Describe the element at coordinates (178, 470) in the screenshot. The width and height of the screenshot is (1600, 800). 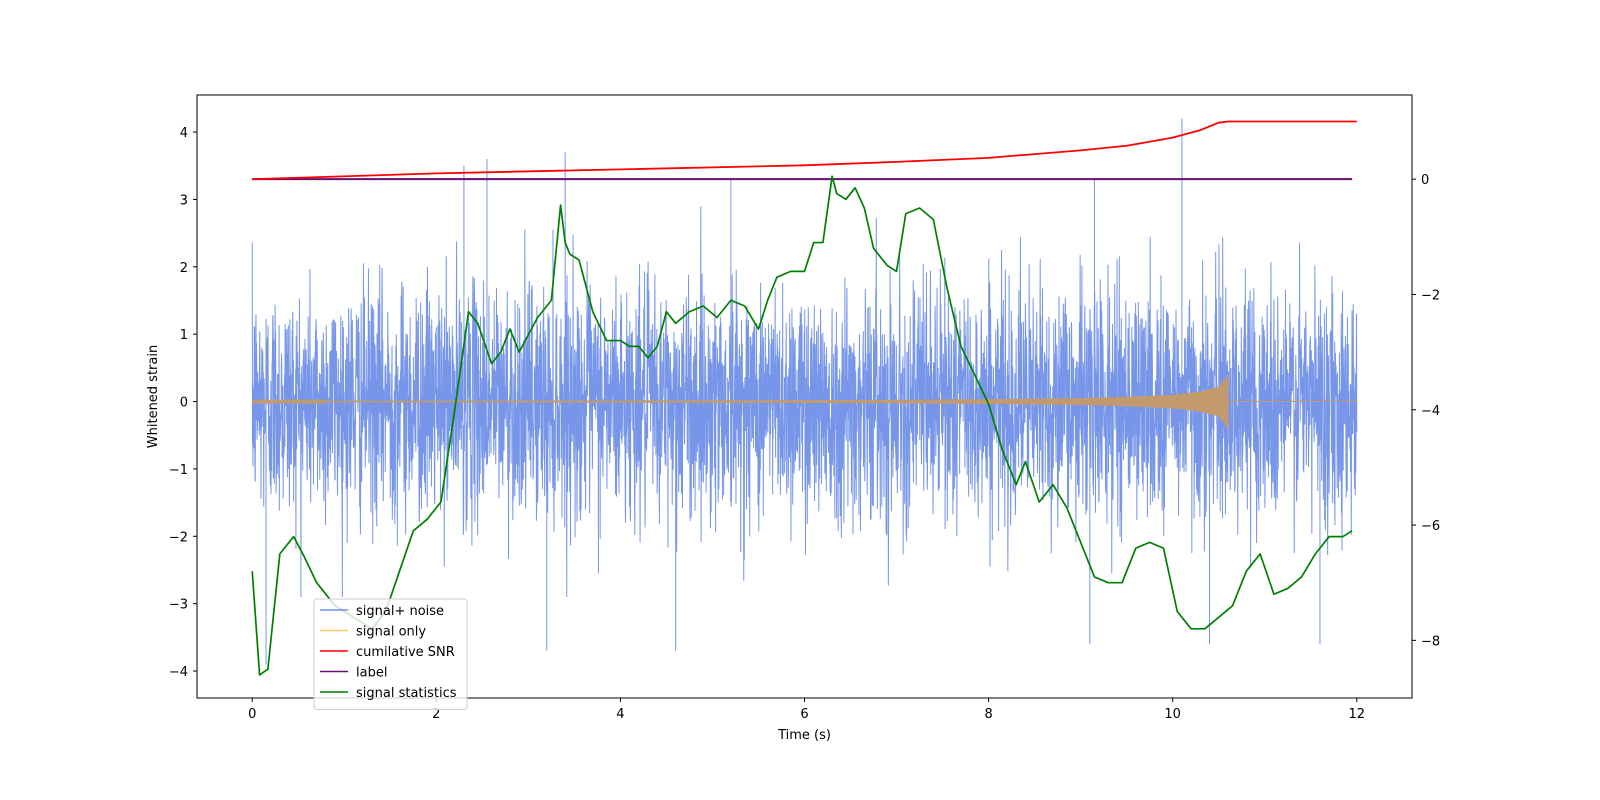
I see `y-tick-label: −1` at that location.